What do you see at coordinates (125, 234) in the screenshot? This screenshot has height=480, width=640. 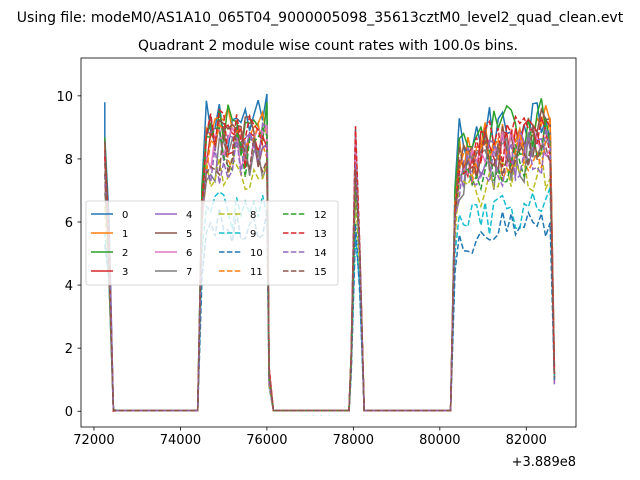 I see `legend-label-1: 1` at bounding box center [125, 234].